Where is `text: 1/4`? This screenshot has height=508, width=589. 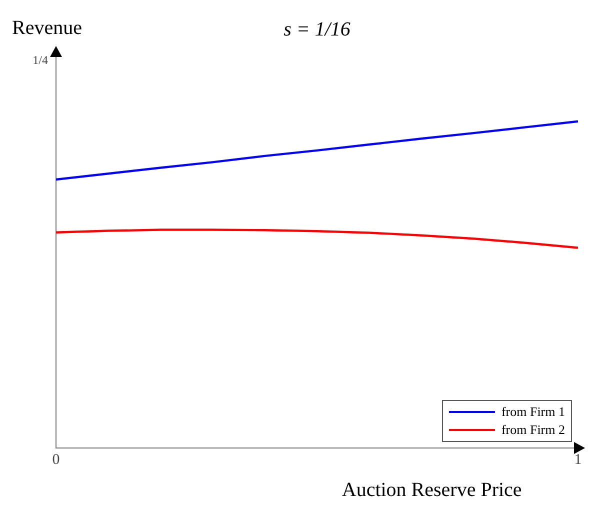 text: 1/4 is located at coordinates (40, 60).